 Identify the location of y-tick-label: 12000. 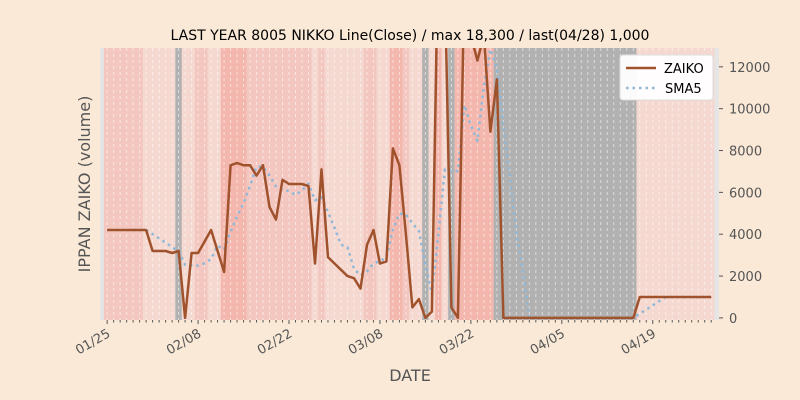
(749, 68).